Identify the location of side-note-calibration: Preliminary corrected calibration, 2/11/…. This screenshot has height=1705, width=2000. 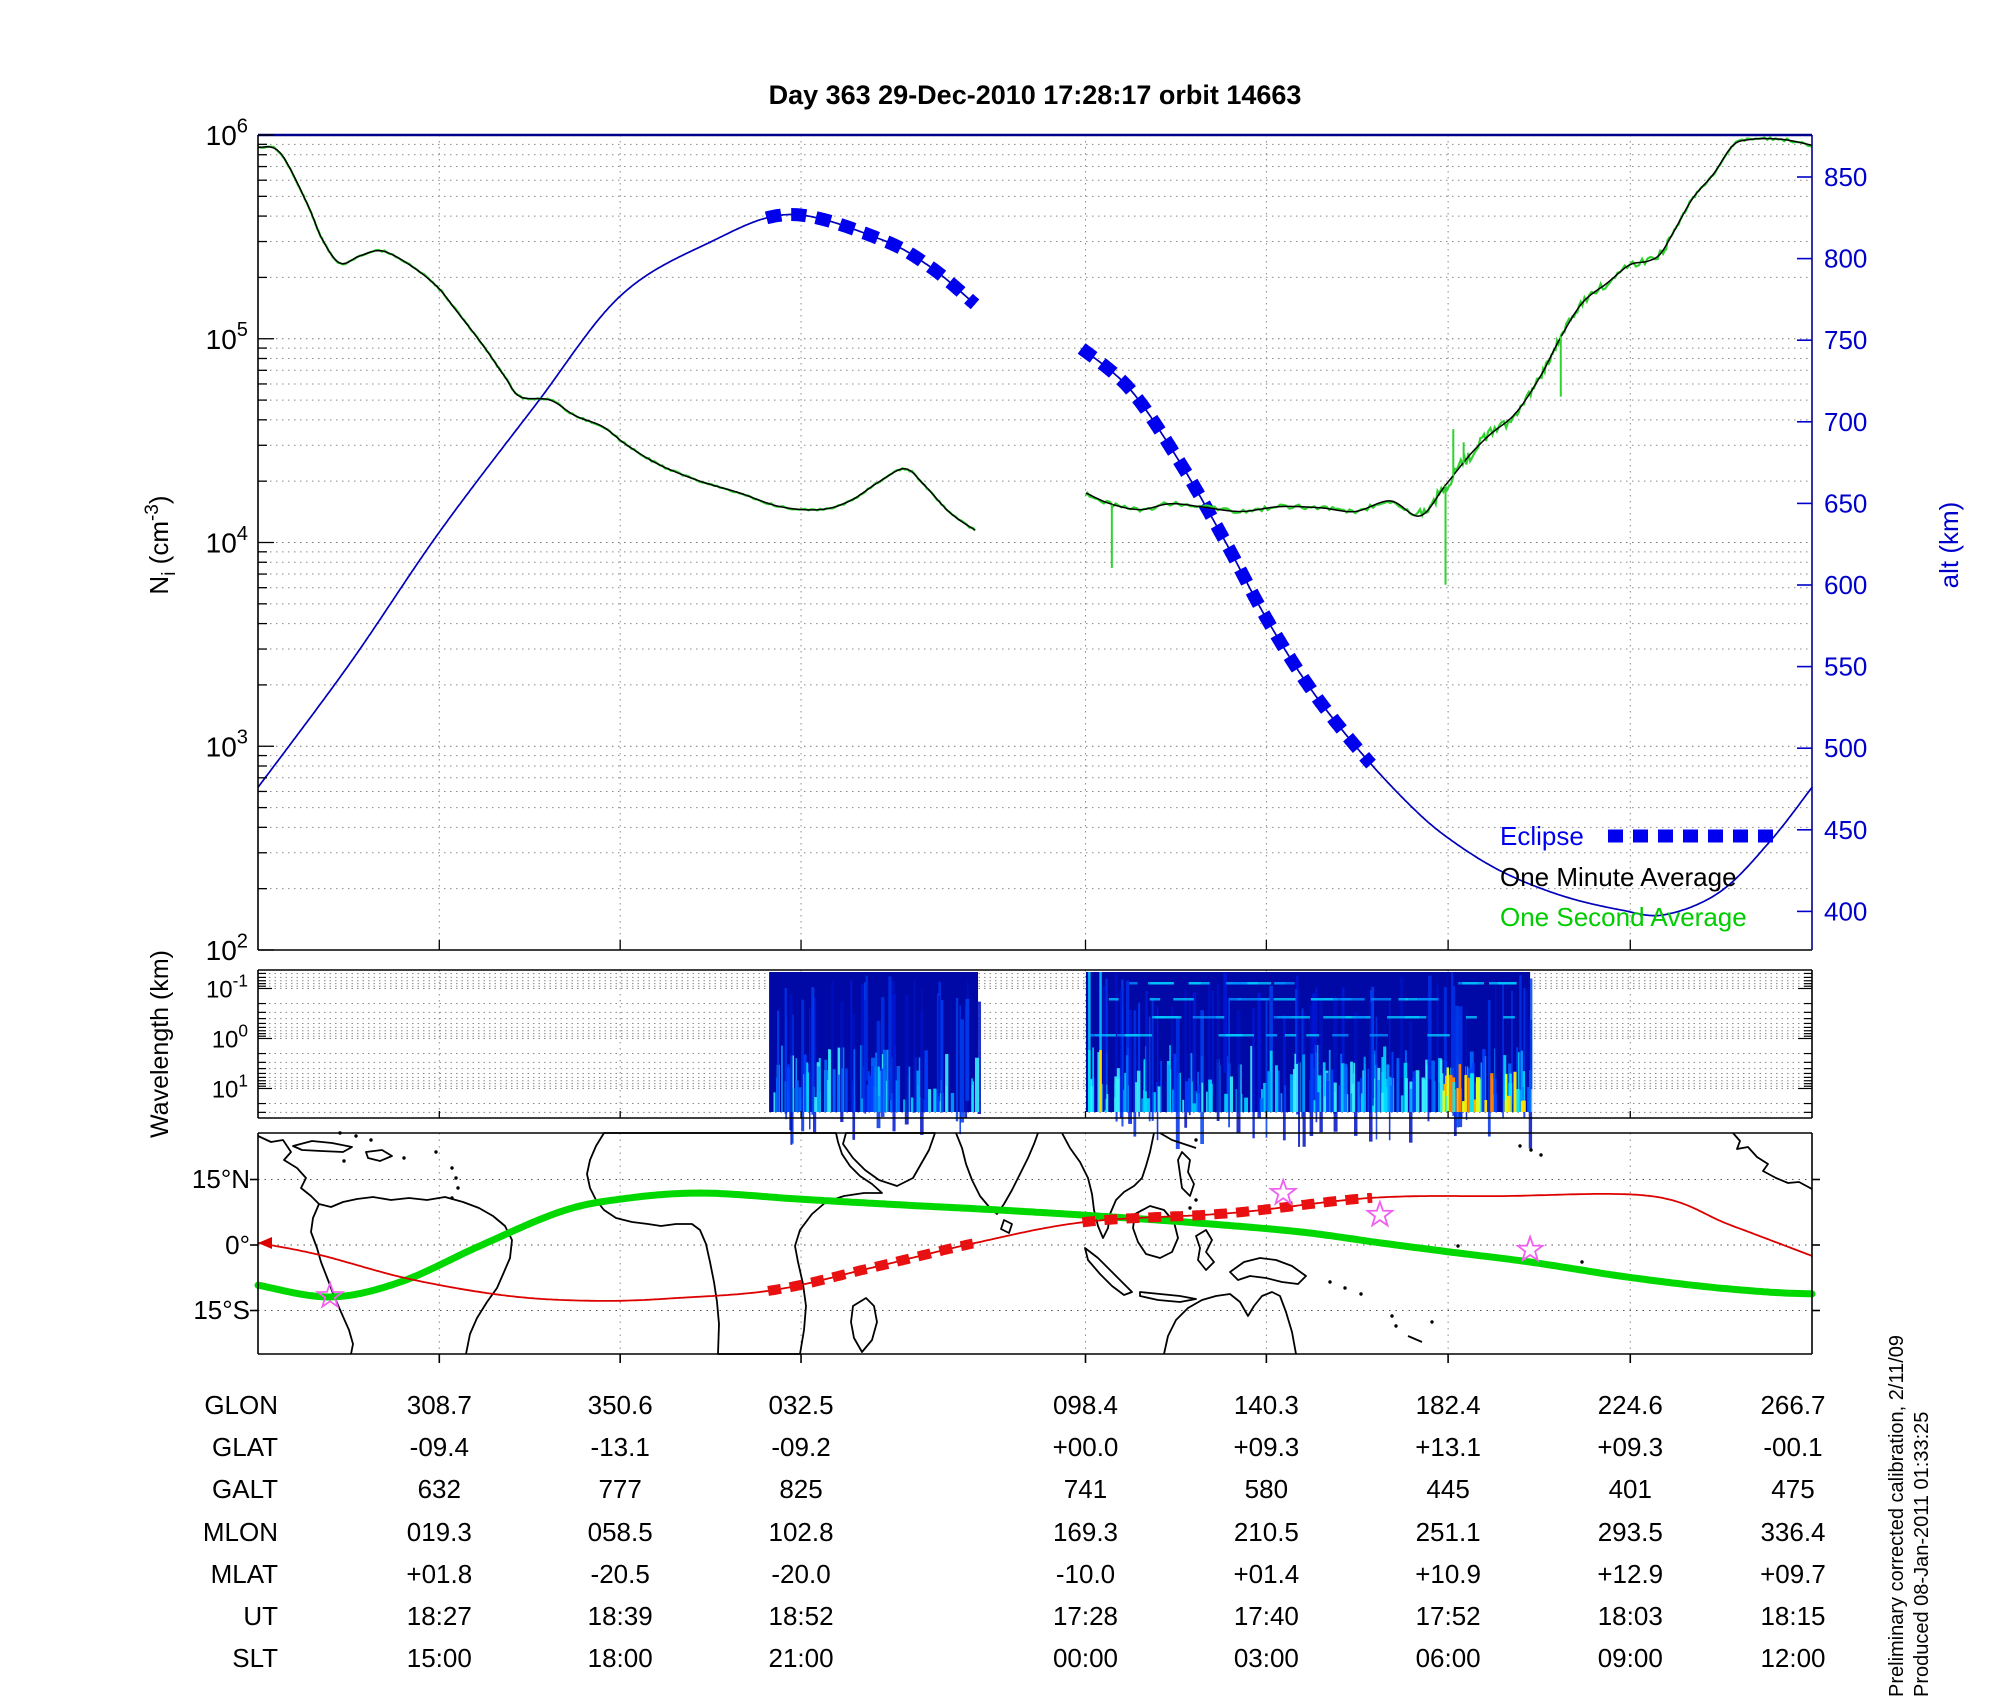
(1897, 1516).